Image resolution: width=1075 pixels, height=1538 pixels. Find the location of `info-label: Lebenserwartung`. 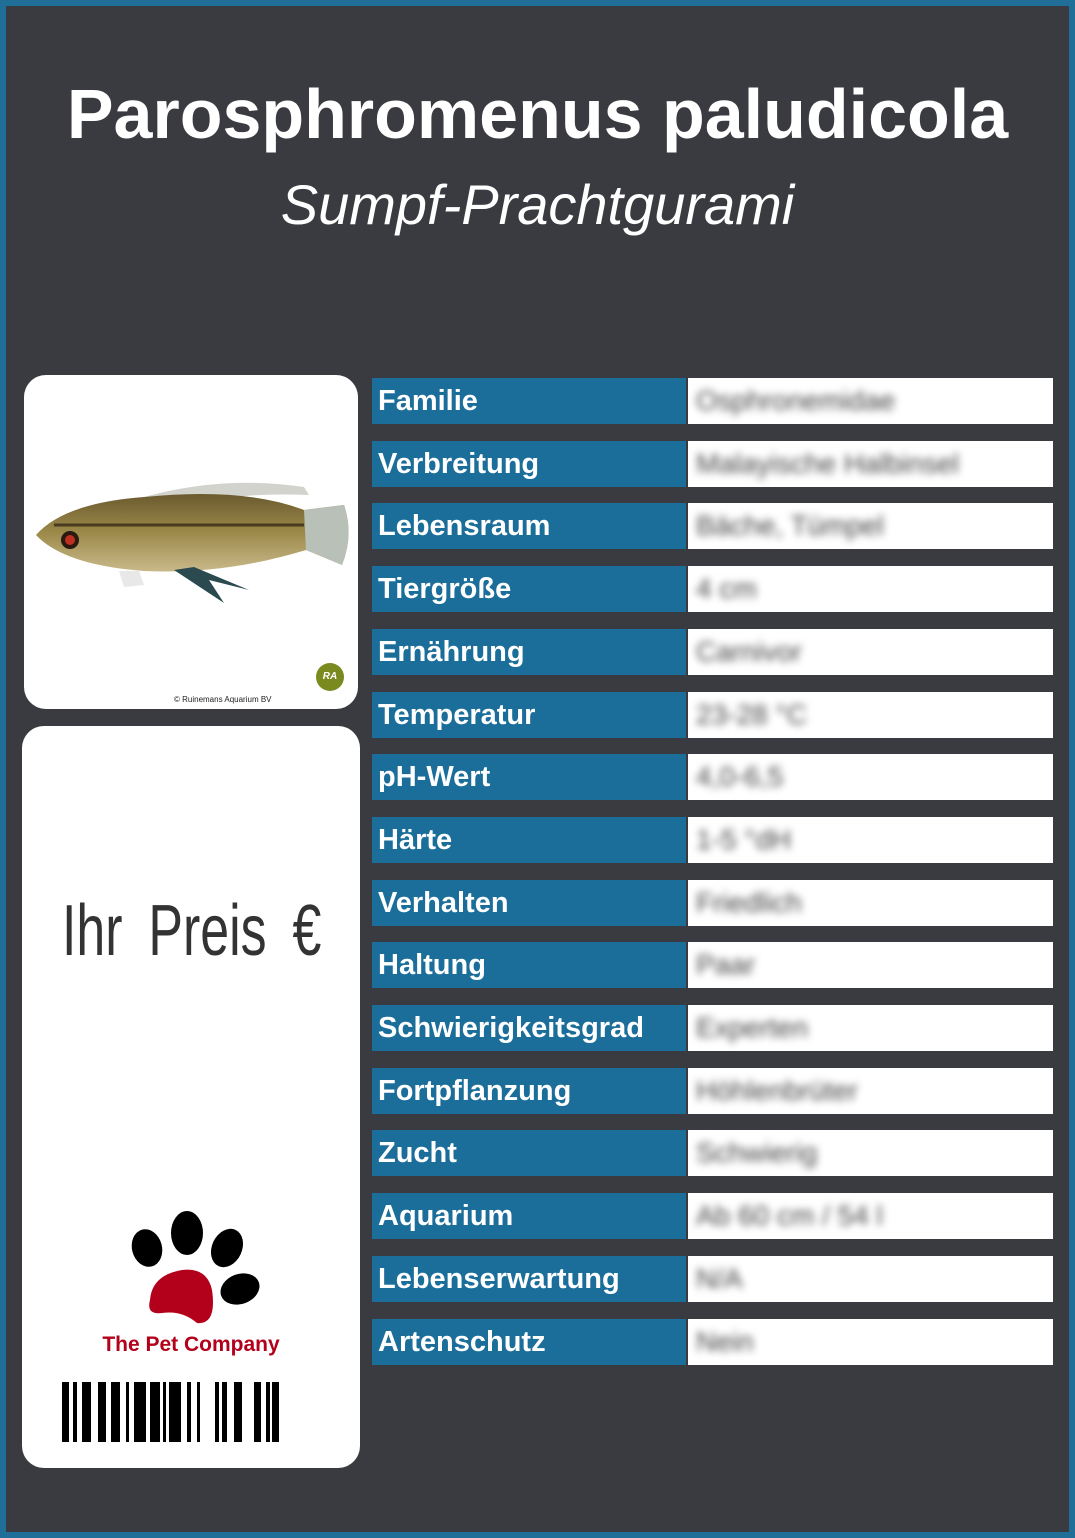

info-label: Lebenserwartung is located at coordinates (529, 1278).